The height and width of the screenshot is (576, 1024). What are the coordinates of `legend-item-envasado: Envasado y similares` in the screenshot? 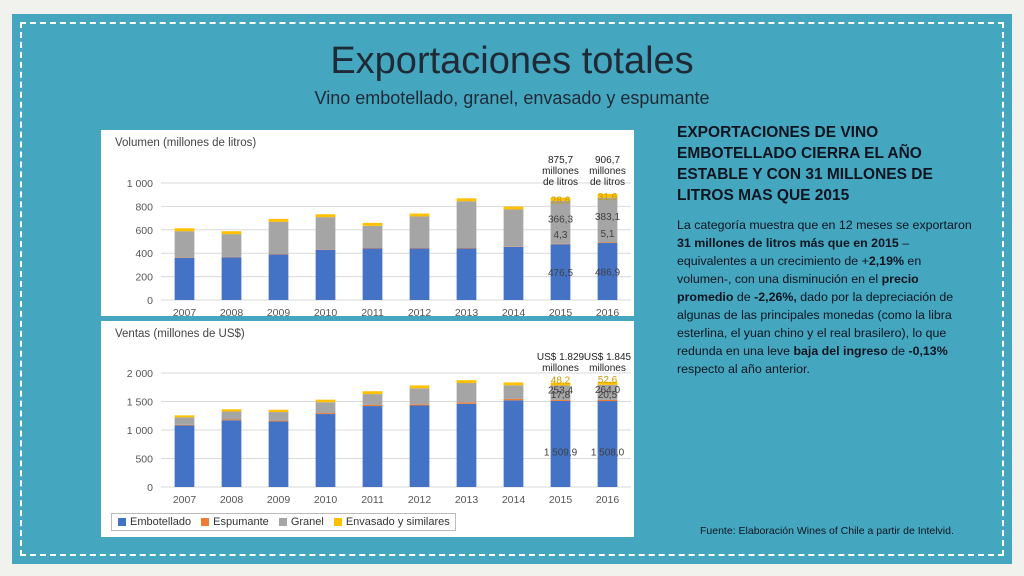 It's located at (391, 522).